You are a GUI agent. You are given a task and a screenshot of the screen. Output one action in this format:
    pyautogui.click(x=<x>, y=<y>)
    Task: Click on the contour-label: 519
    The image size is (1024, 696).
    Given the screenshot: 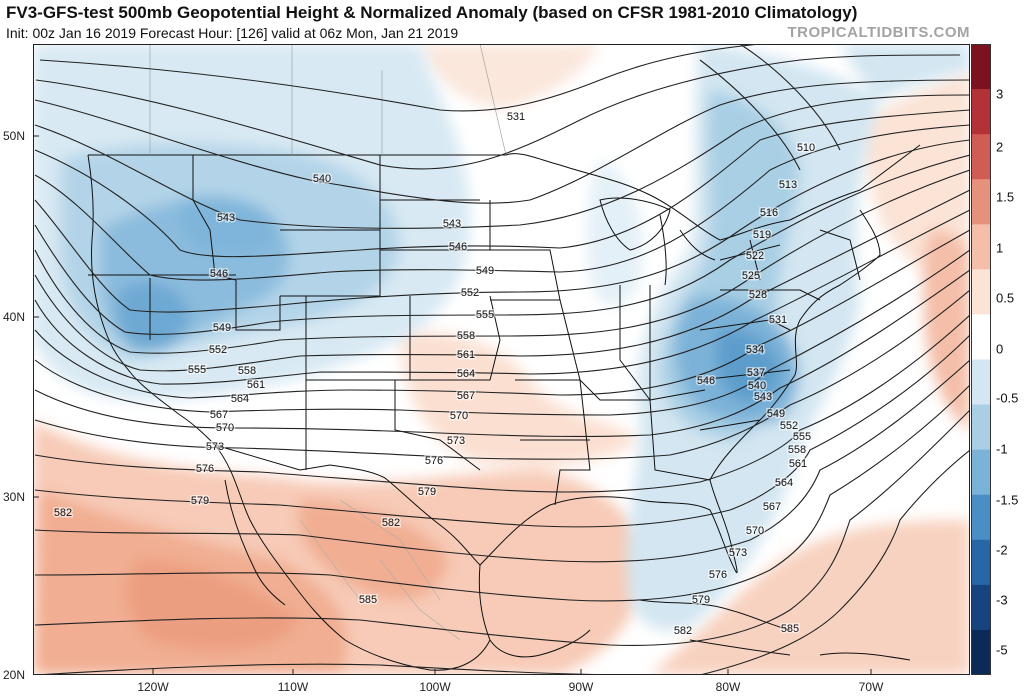 What is the action you would take?
    pyautogui.click(x=762, y=235)
    